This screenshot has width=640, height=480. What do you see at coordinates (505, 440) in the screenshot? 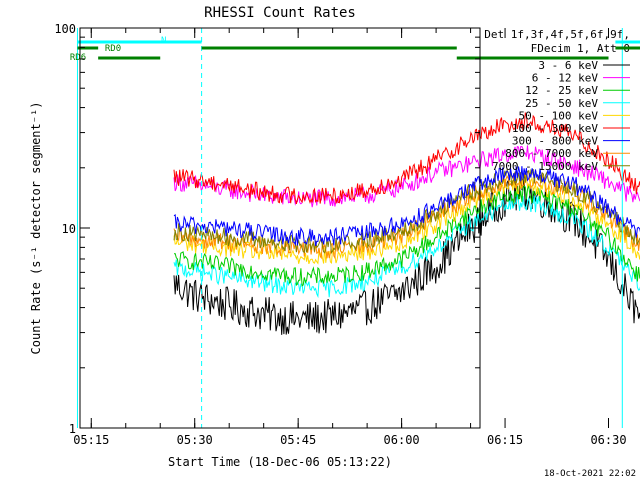
I see `x-tick-label: 06:15` at bounding box center [505, 440].